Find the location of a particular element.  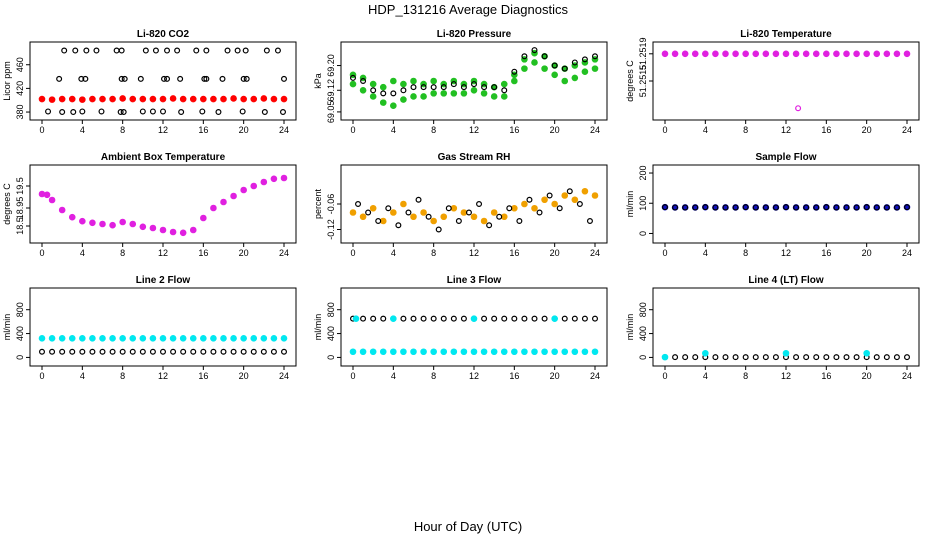

y-tick-label: 51.2519 is located at coordinates (643, 54).